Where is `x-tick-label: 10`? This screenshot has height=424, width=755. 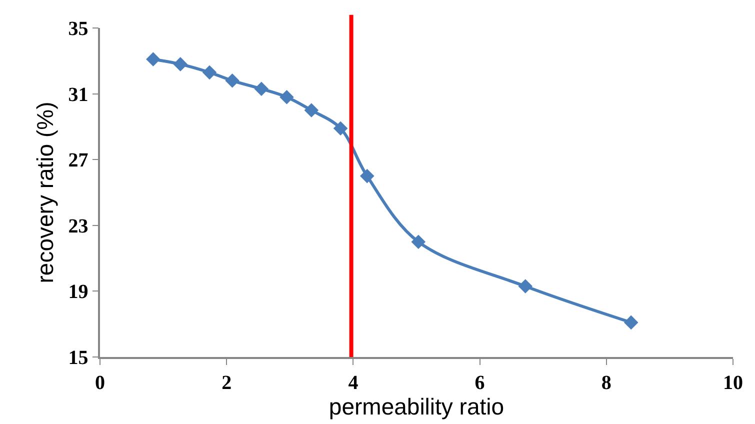
x-tick-label: 10 is located at coordinates (733, 383).